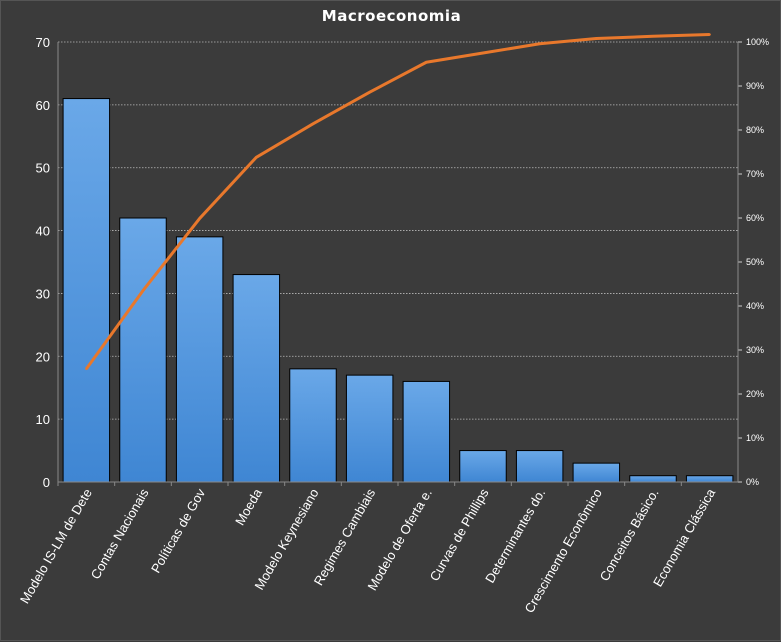  Describe the element at coordinates (399, 539) in the screenshot. I see `x-tick-label: Modelo de Oferta e.` at that location.